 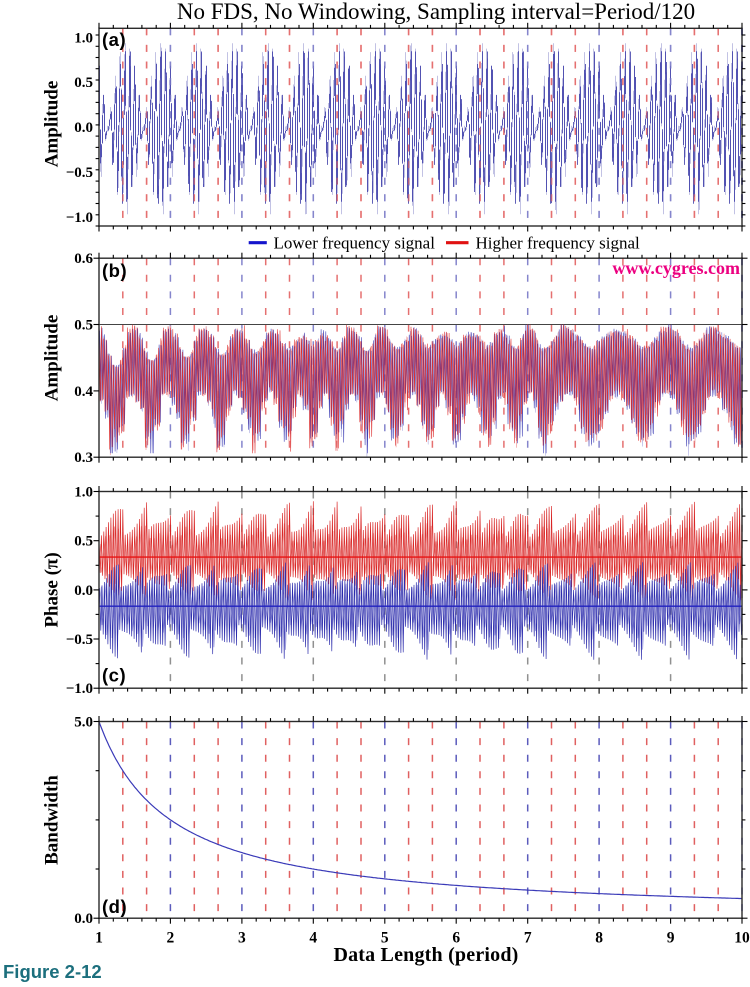 I want to click on svg-text: Phase (π), so click(x=52, y=589).